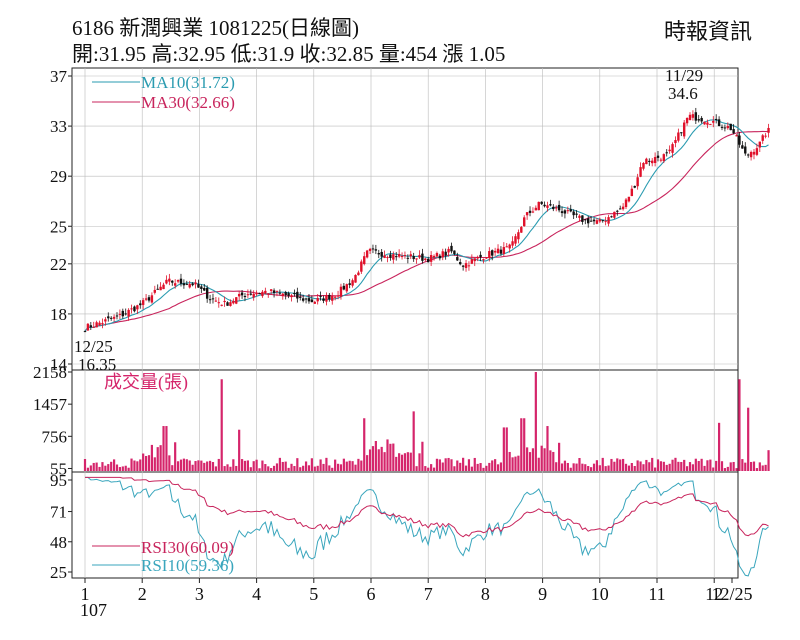  What do you see at coordinates (58, 542) in the screenshot?
I see `rsi-y-tick: 48` at bounding box center [58, 542].